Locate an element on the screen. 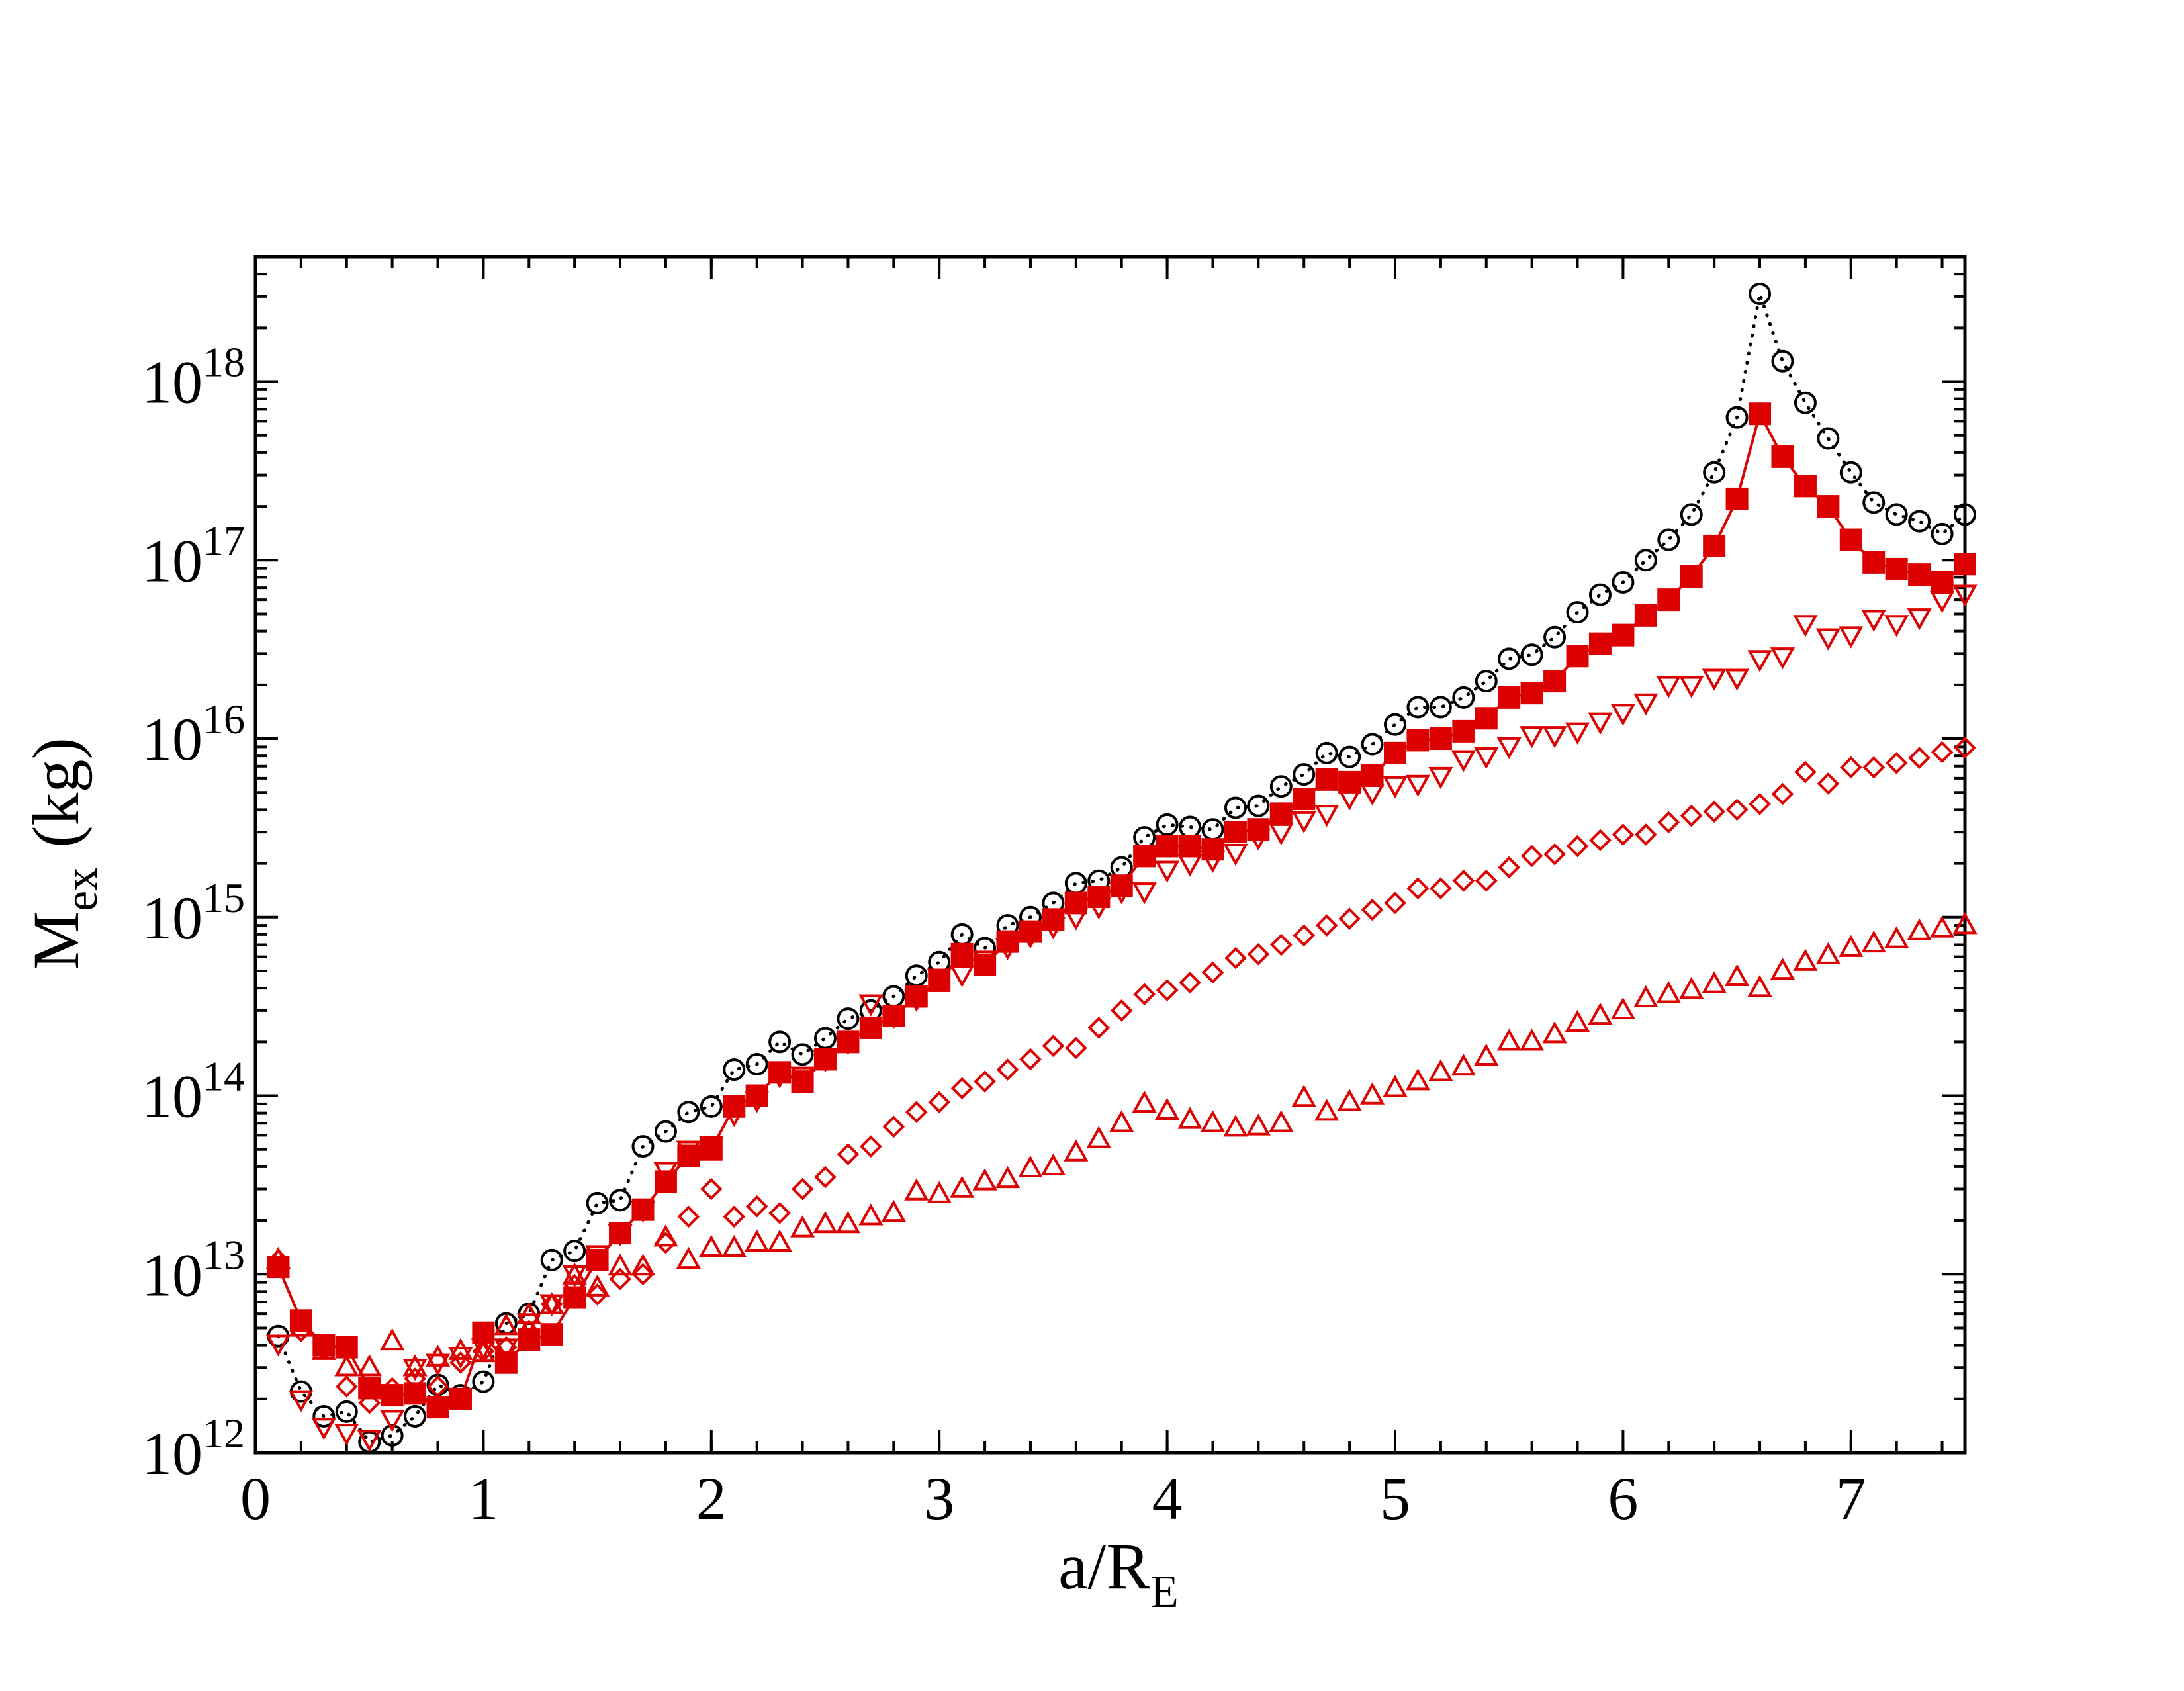  y-label-tail: (kg) is located at coordinates (56, 793).